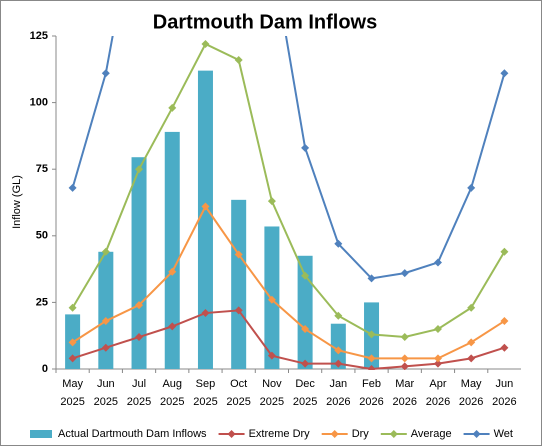 This screenshot has height=446, width=542. What do you see at coordinates (132, 434) in the screenshot?
I see `legend-label: Actual Dartmouth Dam Inflows` at bounding box center [132, 434].